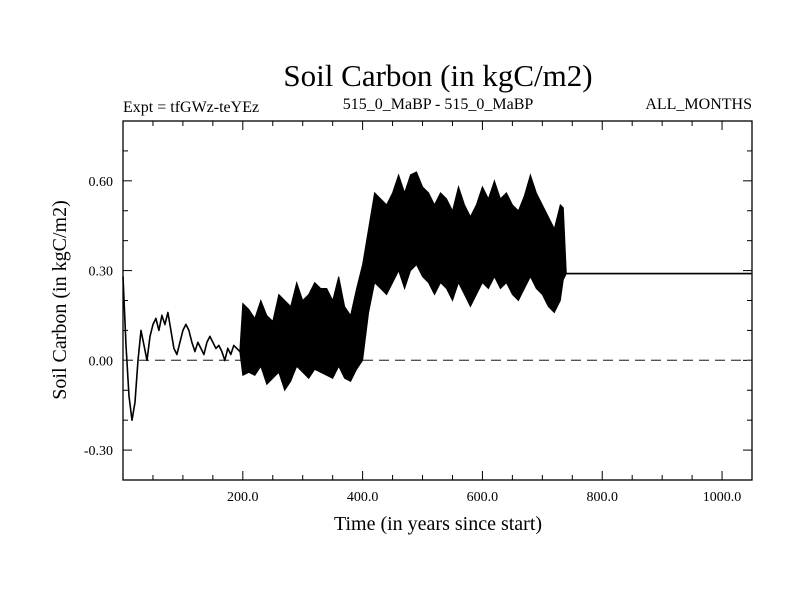 The width and height of the screenshot is (800, 600). I want to click on experiment-label: Expt = tfGWz-teYEz, so click(191, 107).